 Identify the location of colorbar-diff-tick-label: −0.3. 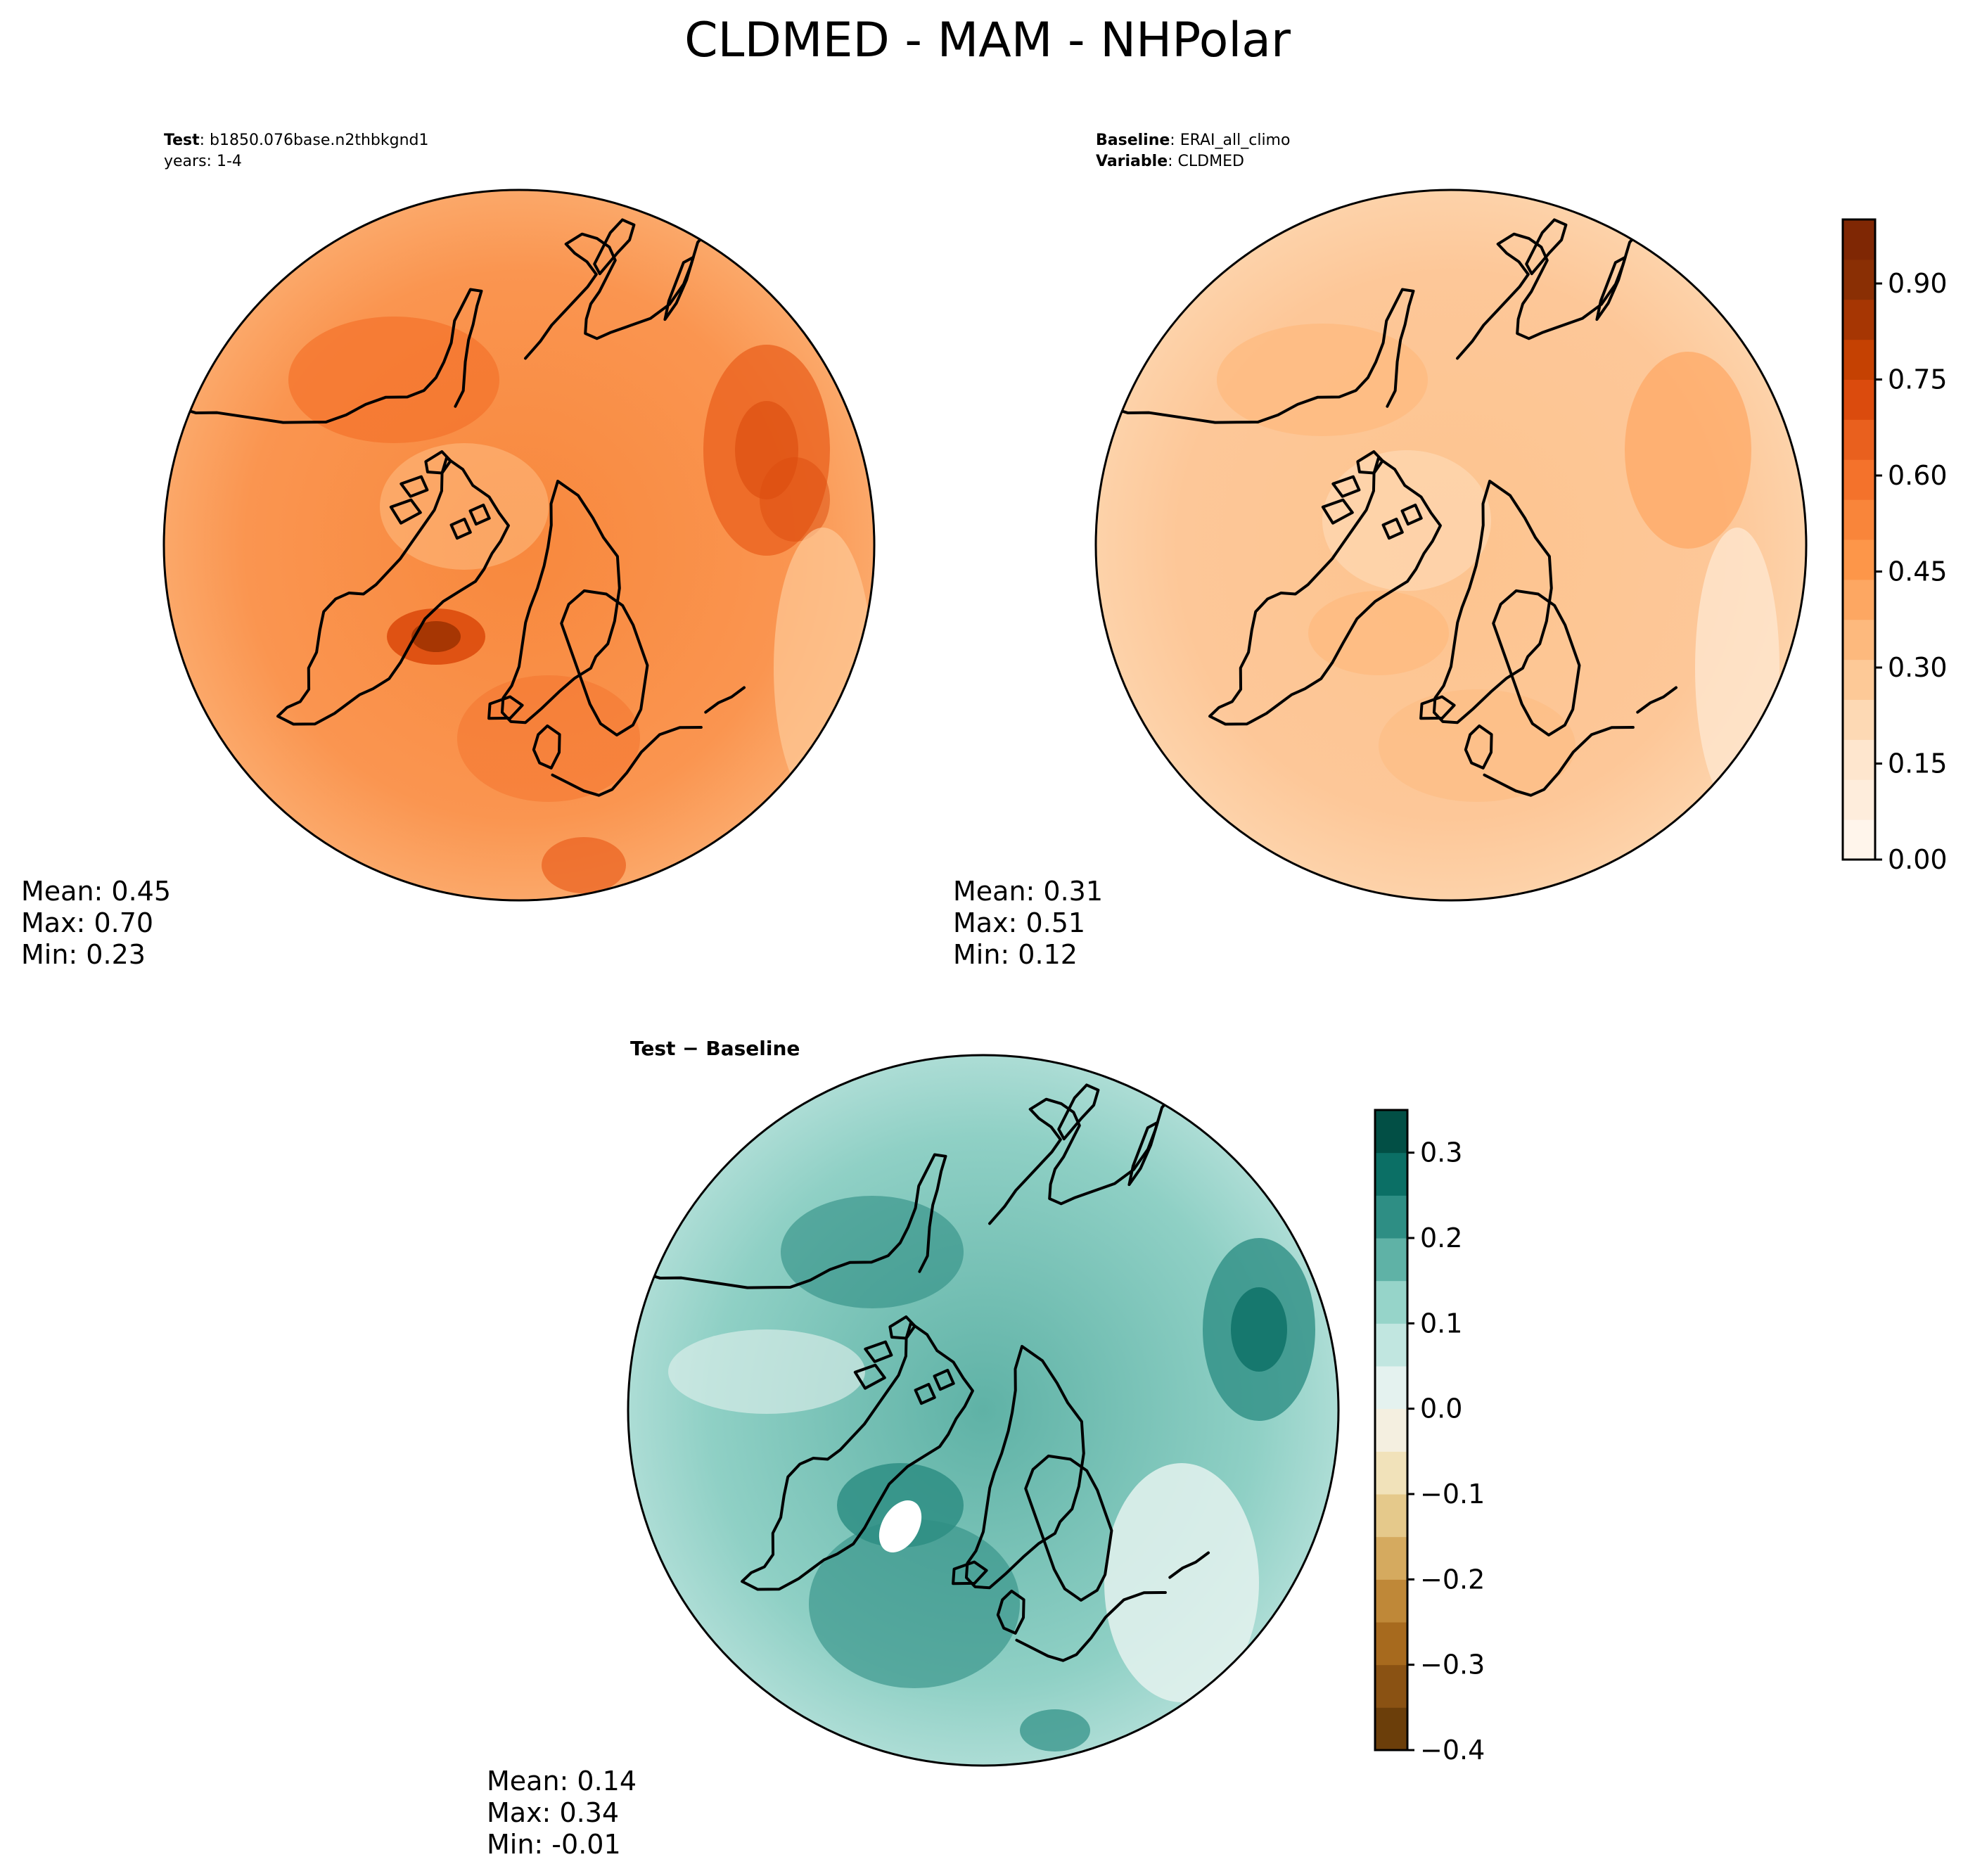
(1452, 1665).